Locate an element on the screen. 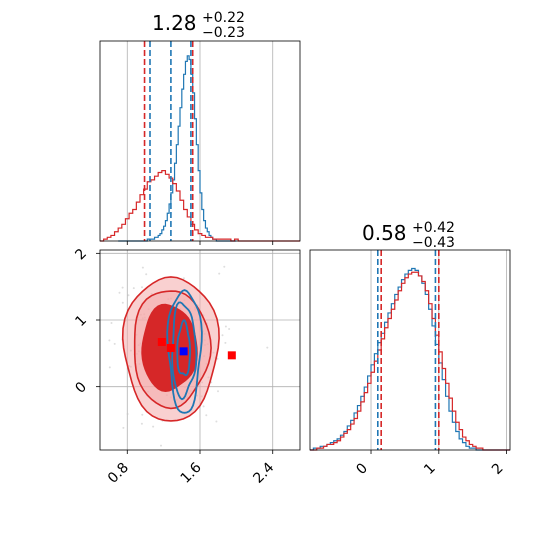 This screenshot has height=550, width=550. x-tick-label-1: 1.6 is located at coordinates (191, 473).